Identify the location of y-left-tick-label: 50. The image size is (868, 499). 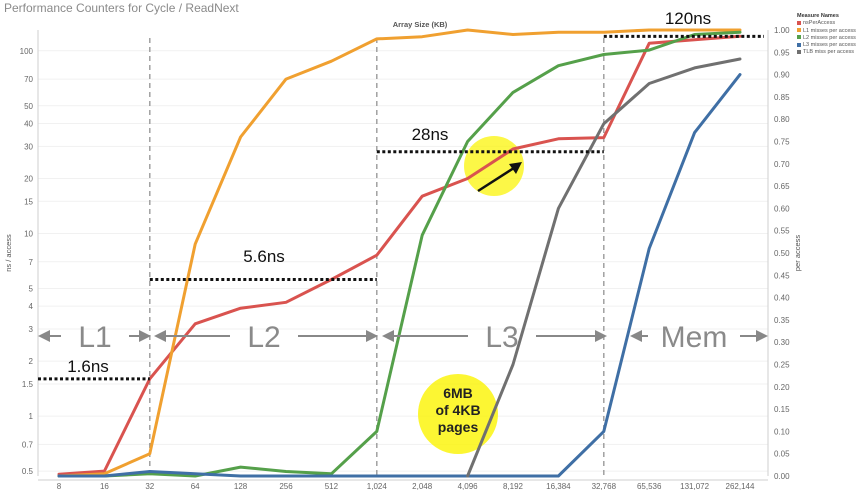
(28, 106).